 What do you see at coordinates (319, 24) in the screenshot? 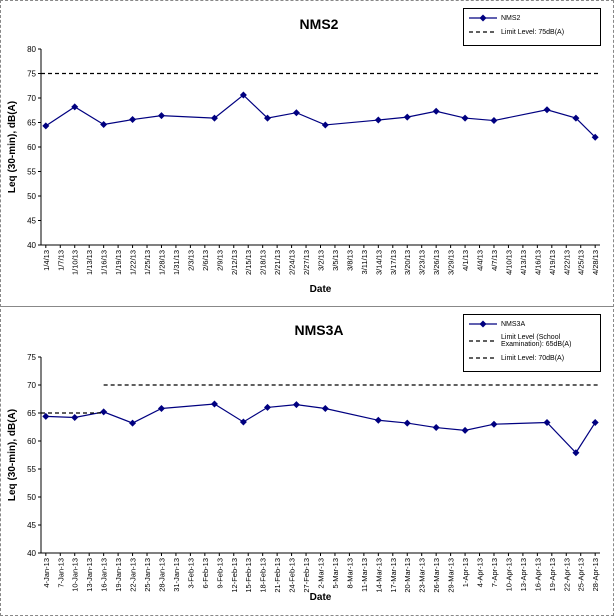
I see `chart-title: NMS2` at bounding box center [319, 24].